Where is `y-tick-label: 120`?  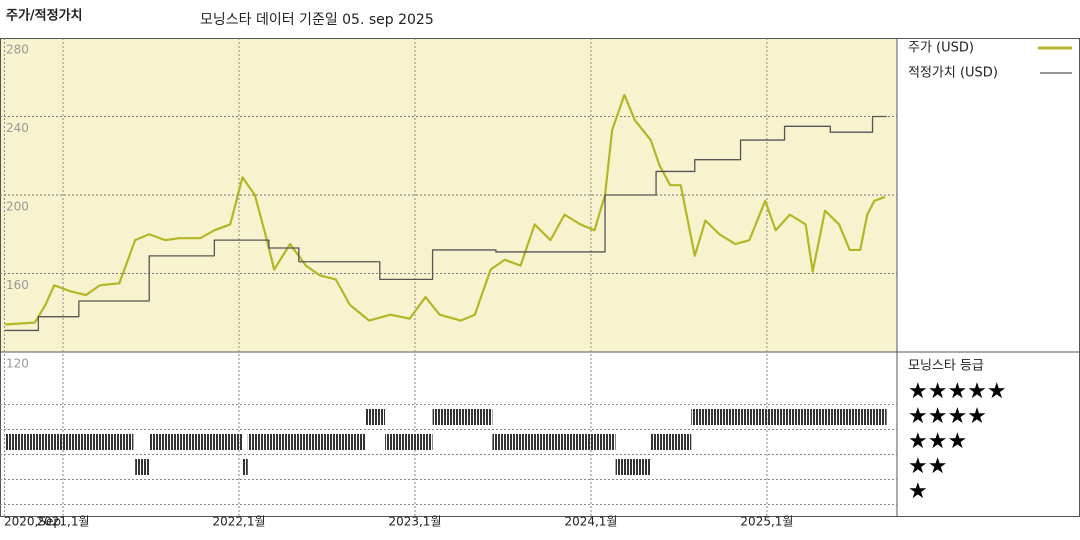 y-tick-label: 120 is located at coordinates (17, 364).